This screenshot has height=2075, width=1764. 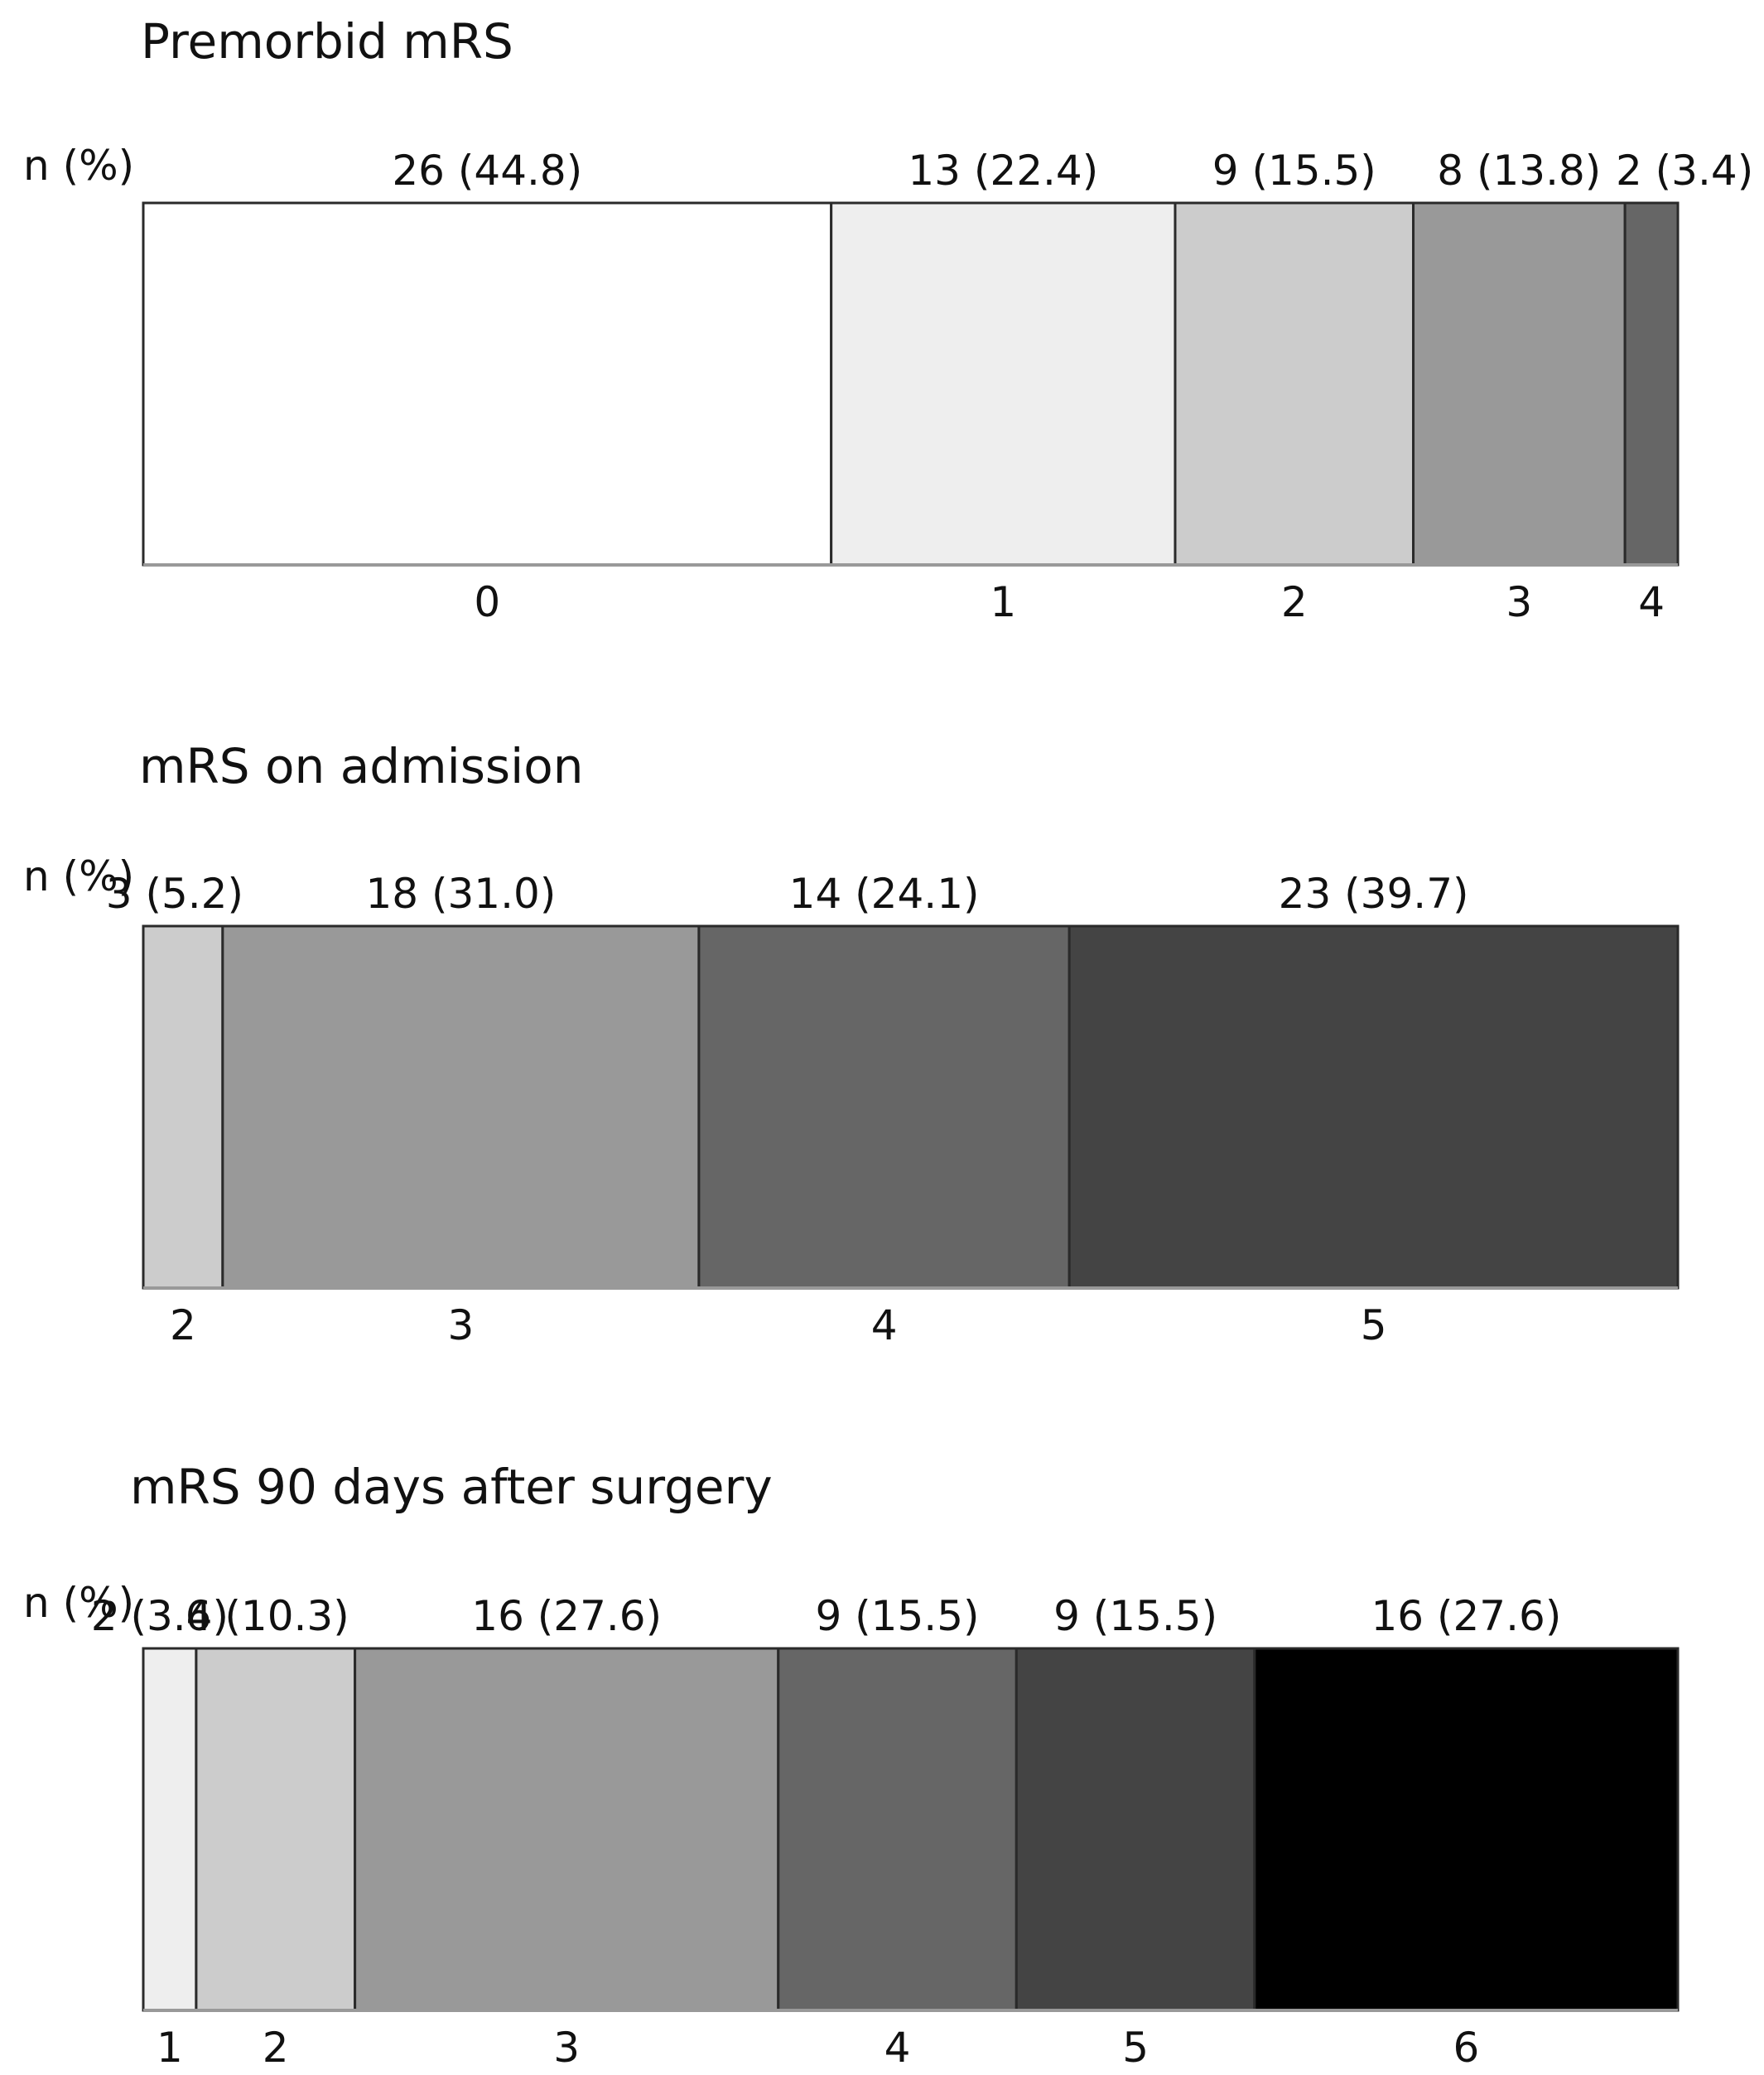 What do you see at coordinates (327, 41) in the screenshot?
I see `chart-title: Premorbid mRS` at bounding box center [327, 41].